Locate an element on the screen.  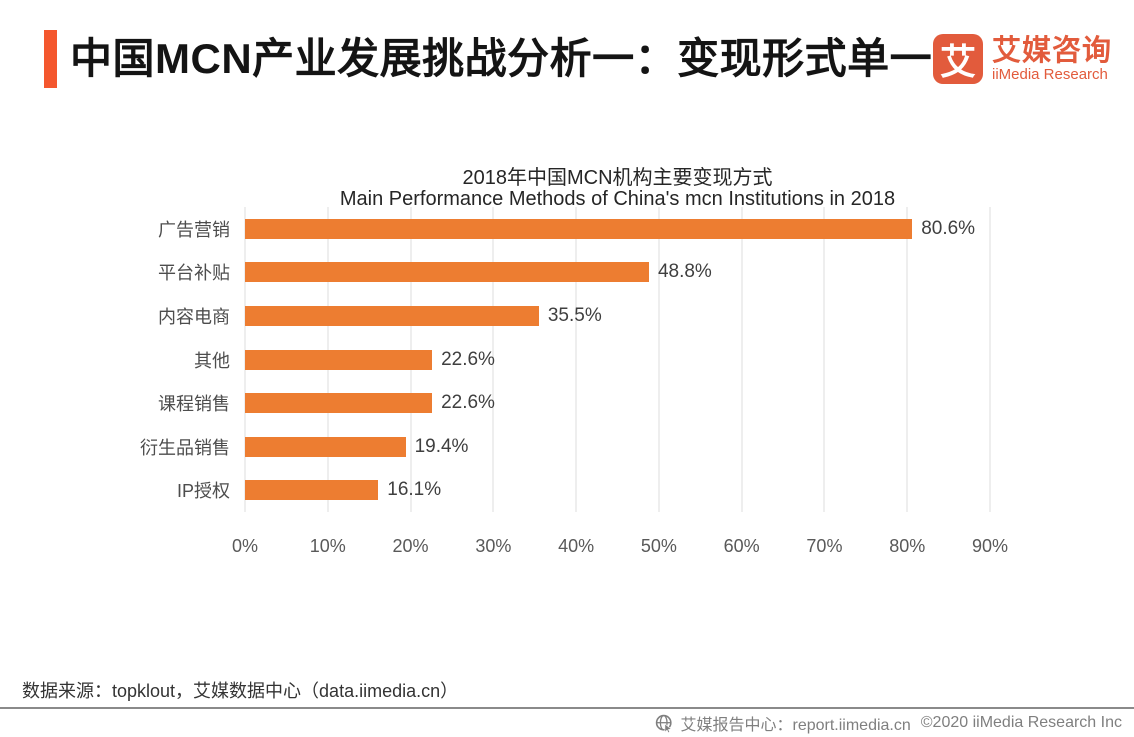
bar-row: 其他 22.6% is located at coordinates (592, 360).